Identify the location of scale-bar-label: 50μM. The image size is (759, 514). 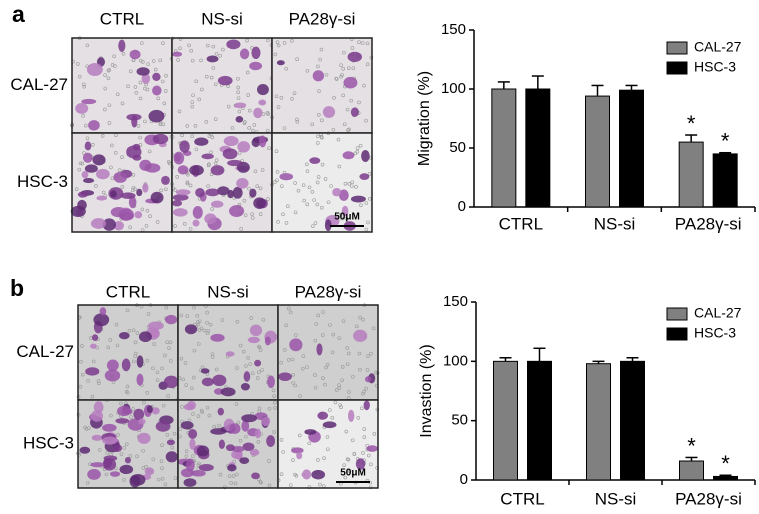
(353, 473).